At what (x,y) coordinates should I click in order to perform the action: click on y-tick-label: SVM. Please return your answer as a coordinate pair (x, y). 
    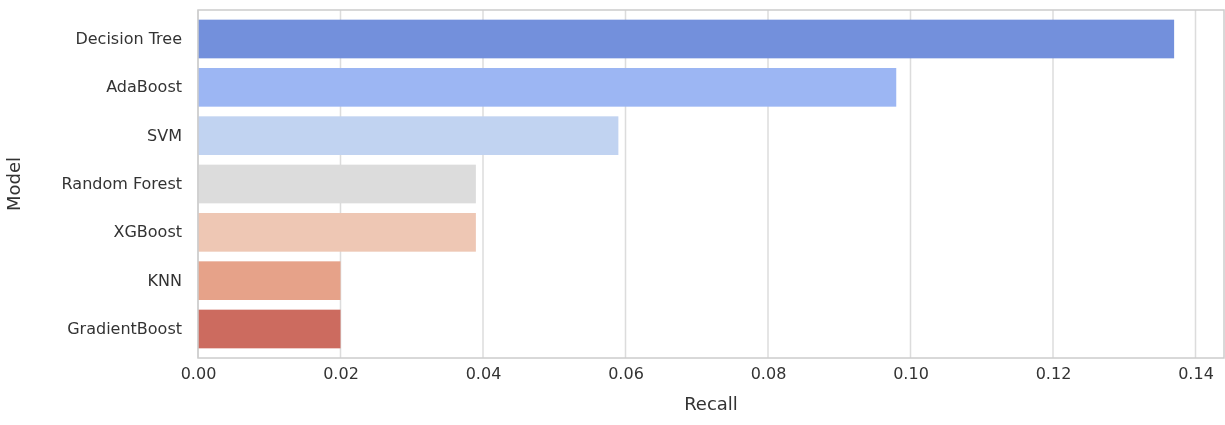
    Looking at the image, I should click on (164, 135).